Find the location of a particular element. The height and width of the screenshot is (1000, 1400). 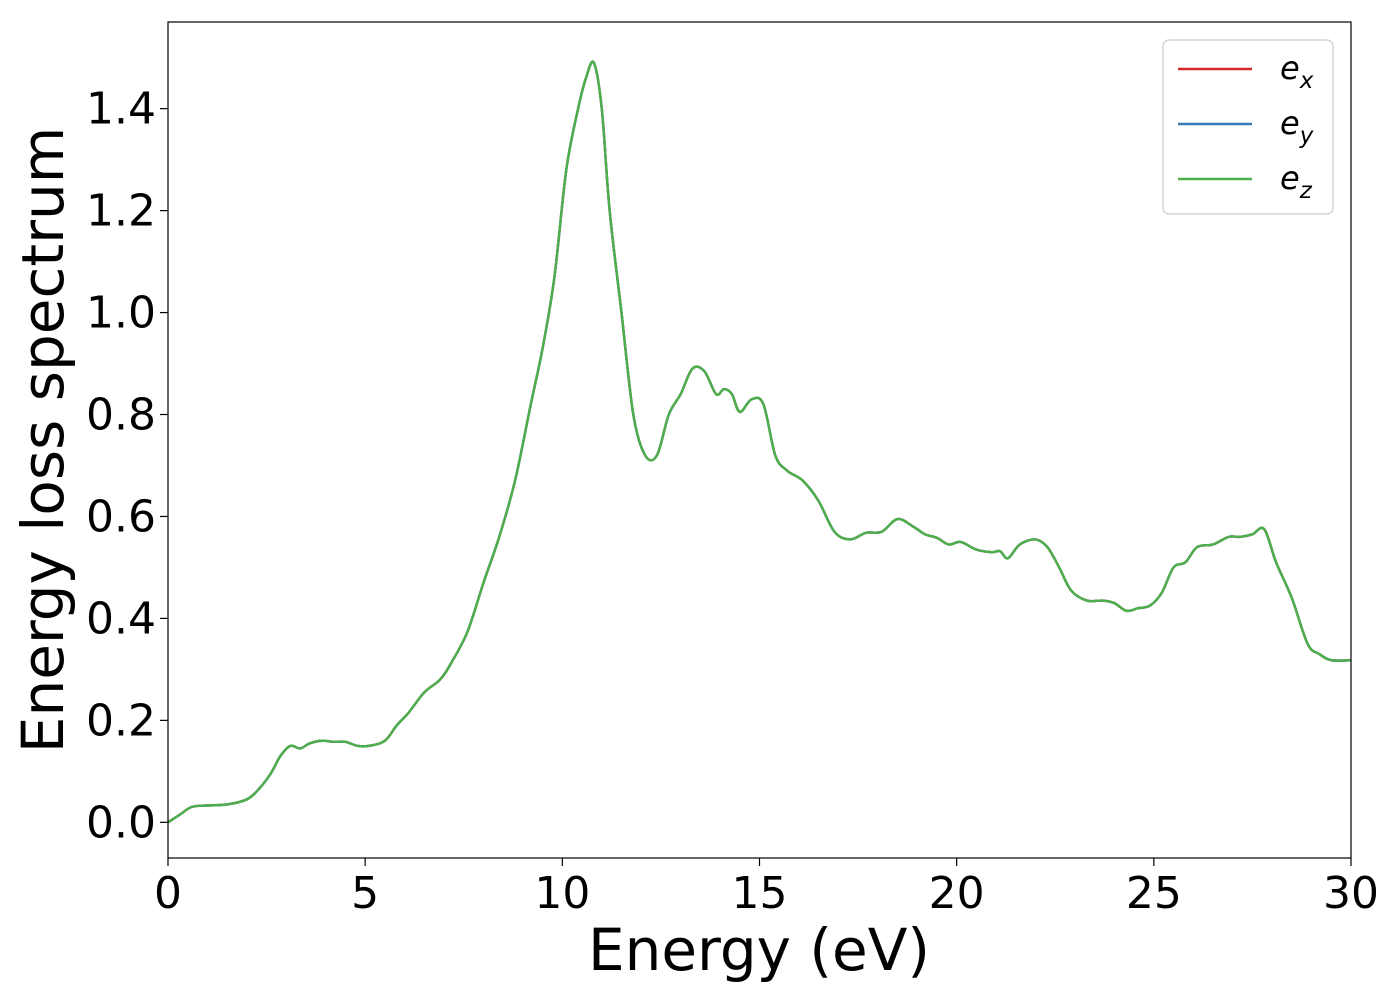

x-axis-ticks: 0 5 10 15 20 25 30 is located at coordinates (766, 888).